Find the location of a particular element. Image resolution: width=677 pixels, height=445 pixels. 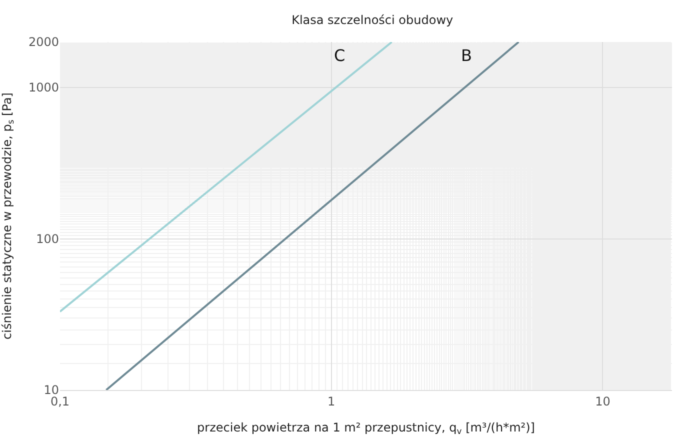

series-label: B is located at coordinates (466, 55).